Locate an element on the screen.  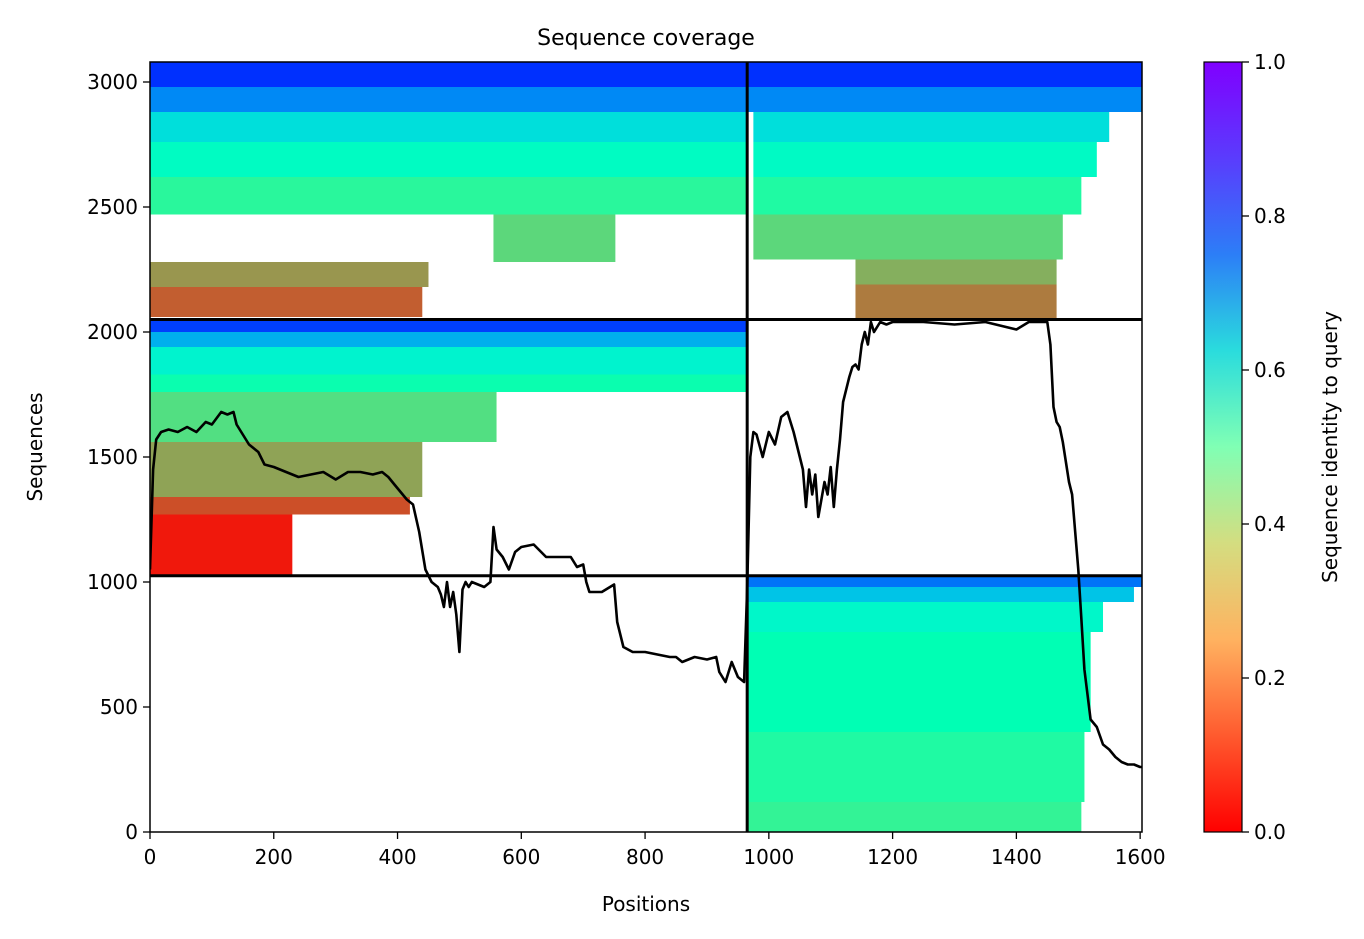
y-tick-label: 2500 is located at coordinates (112, 207).